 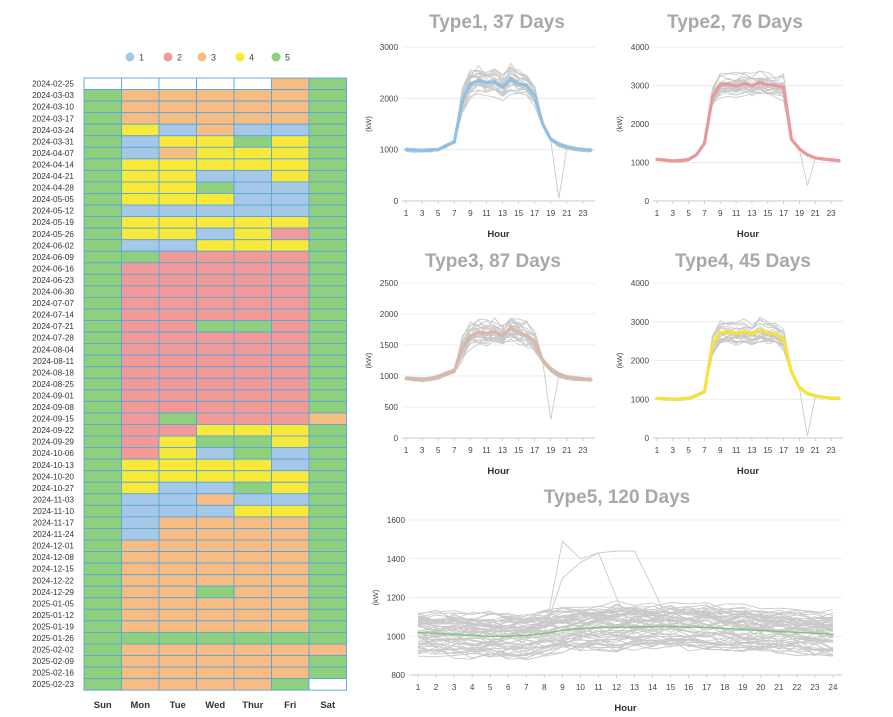 What do you see at coordinates (640, 47) in the screenshot?
I see `y-tick-label: 4000` at bounding box center [640, 47].